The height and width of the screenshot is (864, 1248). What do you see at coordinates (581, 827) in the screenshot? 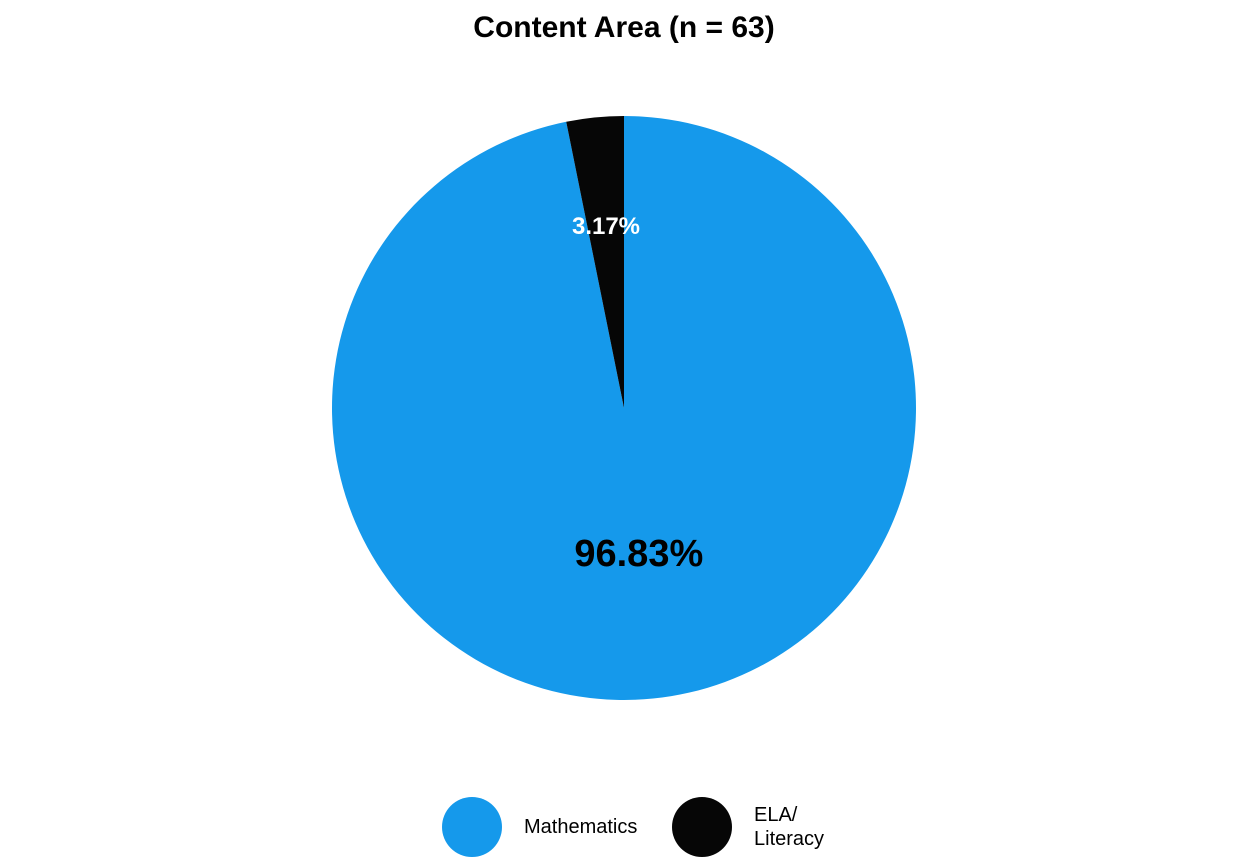
I see `legend-label-mathematics: Mathematics` at bounding box center [581, 827].